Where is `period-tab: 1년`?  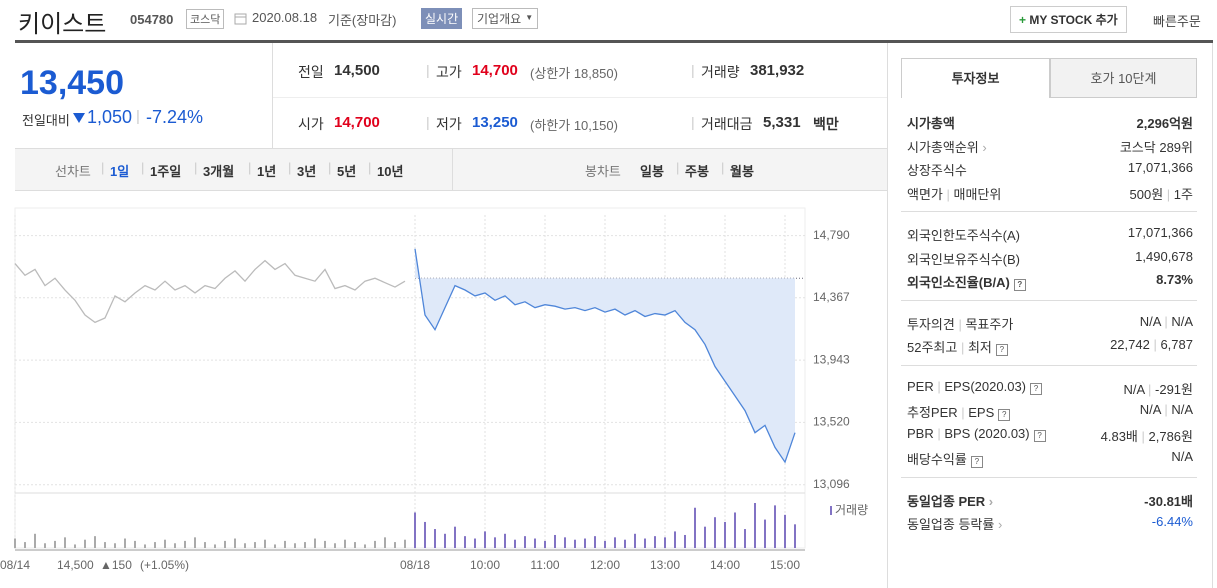
period-tab: 1년 is located at coordinates (267, 171).